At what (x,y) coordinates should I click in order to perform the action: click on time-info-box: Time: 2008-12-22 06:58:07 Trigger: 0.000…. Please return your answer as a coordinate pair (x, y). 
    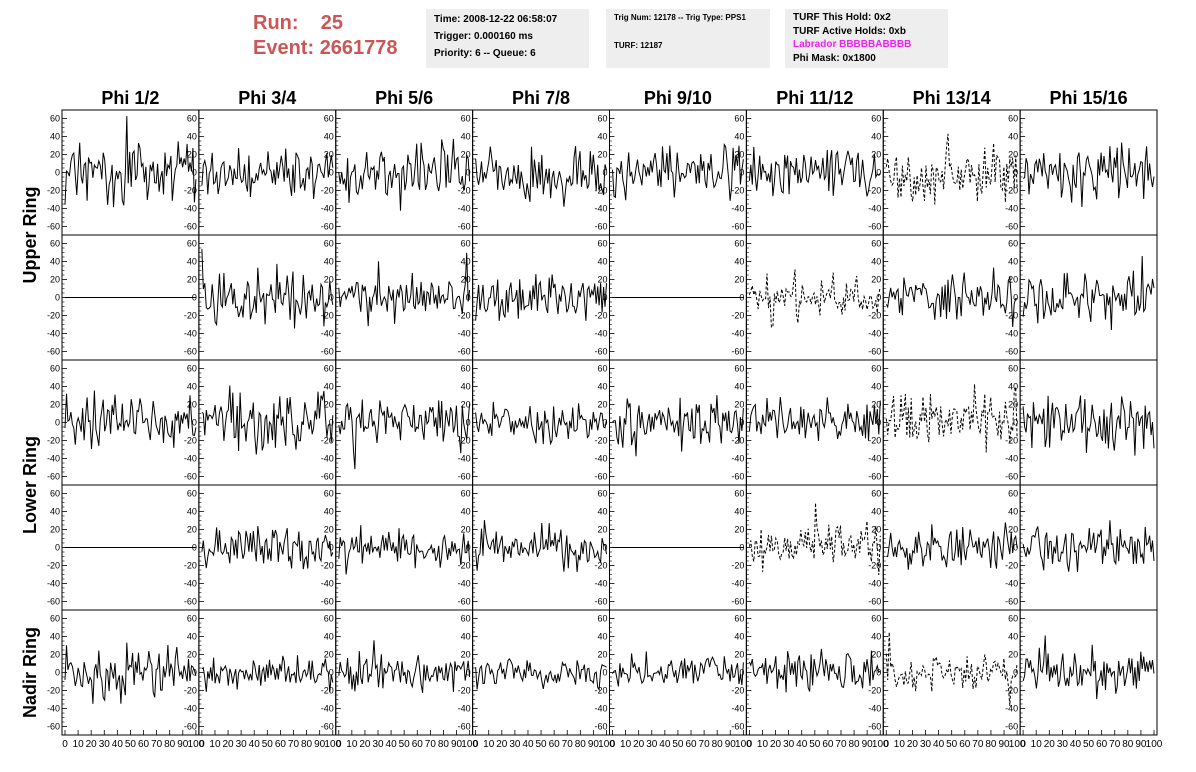
    Looking at the image, I should click on (507, 38).